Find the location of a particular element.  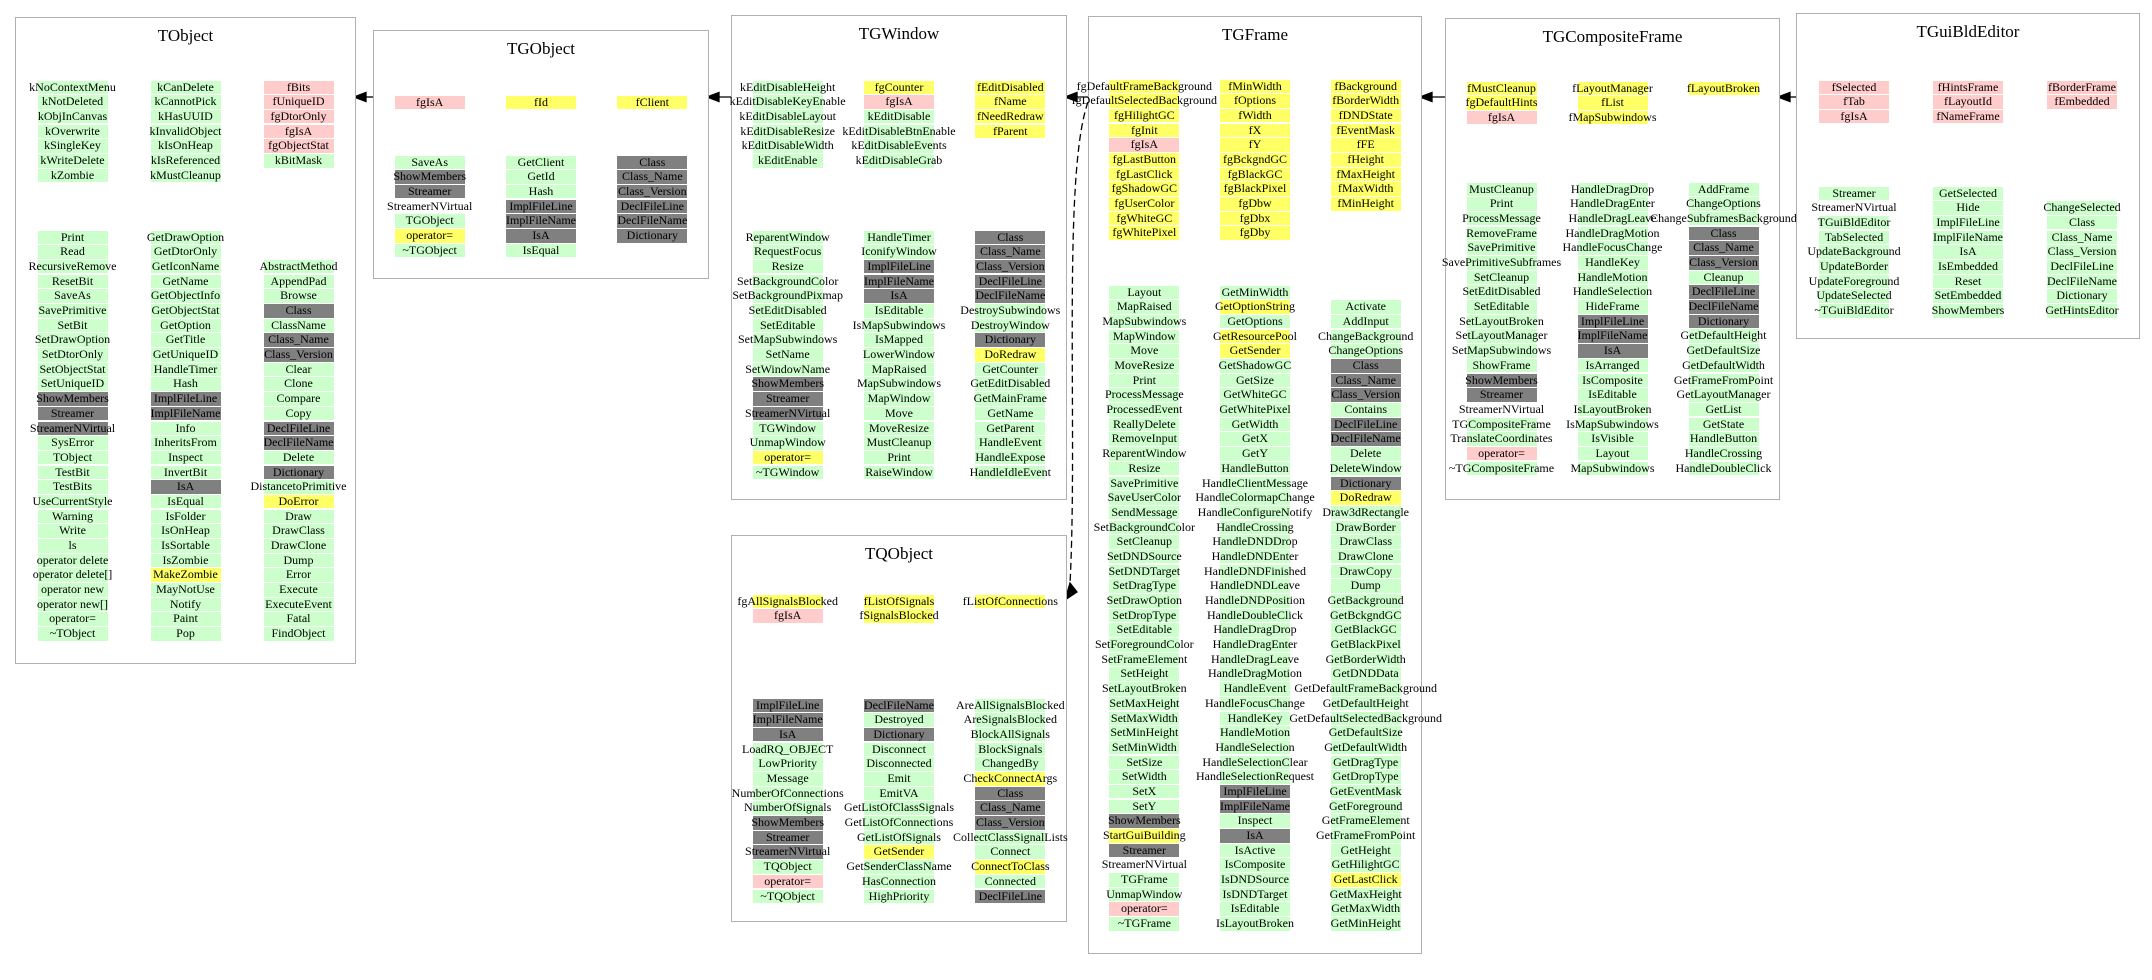

method-highlight: HandleDragMotion is located at coordinates (1255, 674).